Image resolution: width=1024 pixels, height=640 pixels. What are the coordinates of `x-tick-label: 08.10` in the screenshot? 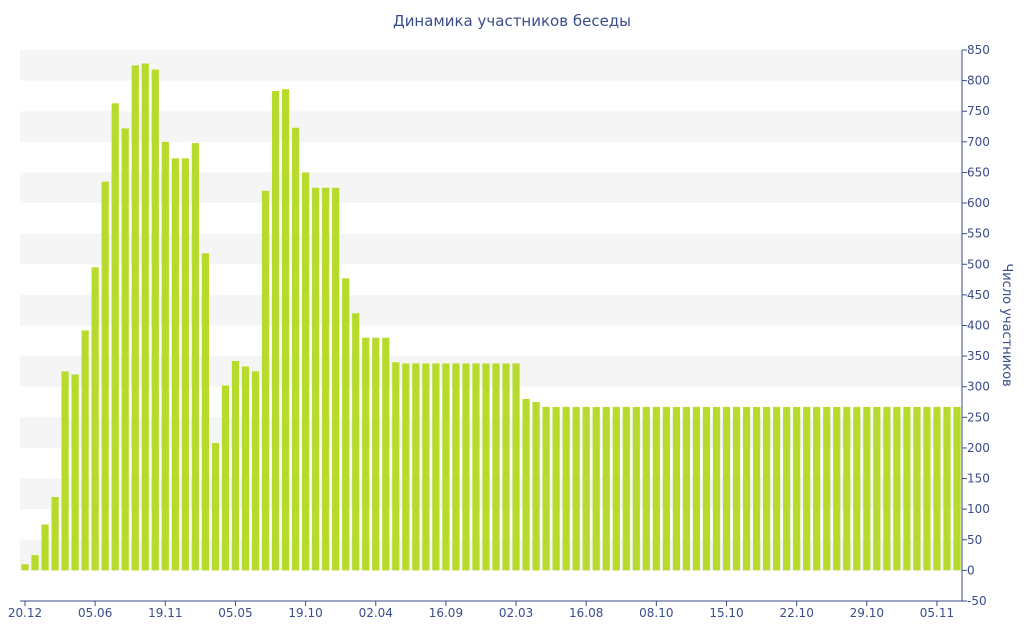 It's located at (656, 613).